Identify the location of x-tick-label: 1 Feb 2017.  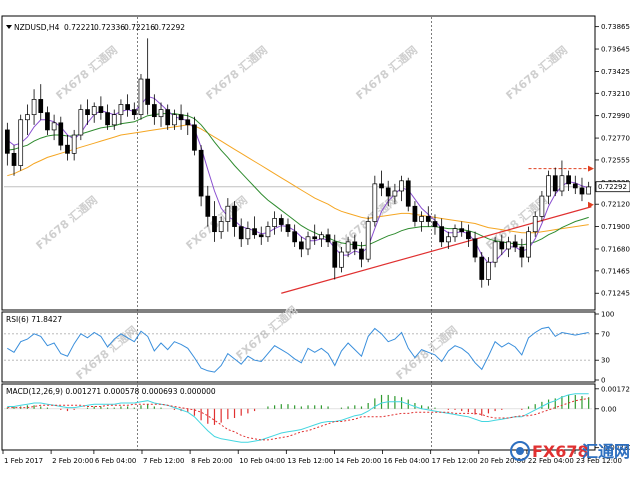
(23, 461).